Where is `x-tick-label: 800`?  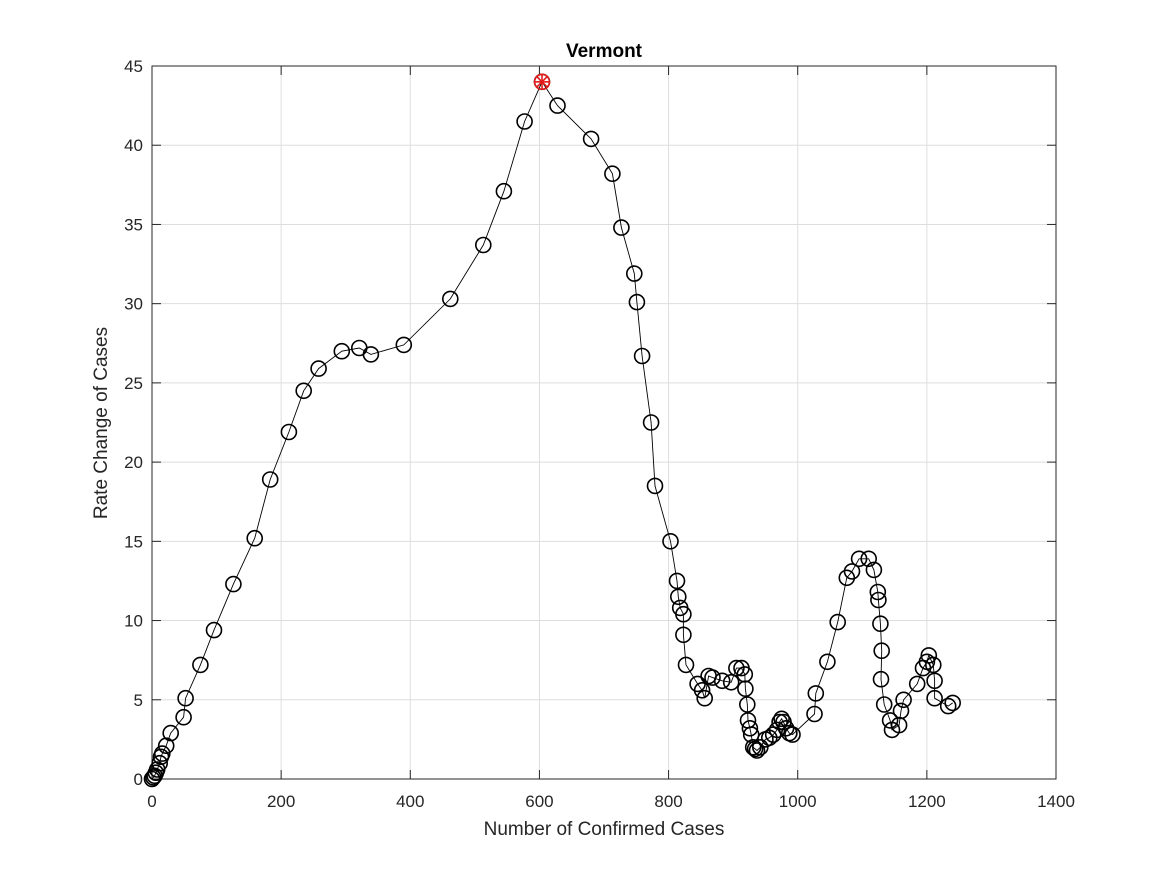 x-tick-label: 800 is located at coordinates (668, 801).